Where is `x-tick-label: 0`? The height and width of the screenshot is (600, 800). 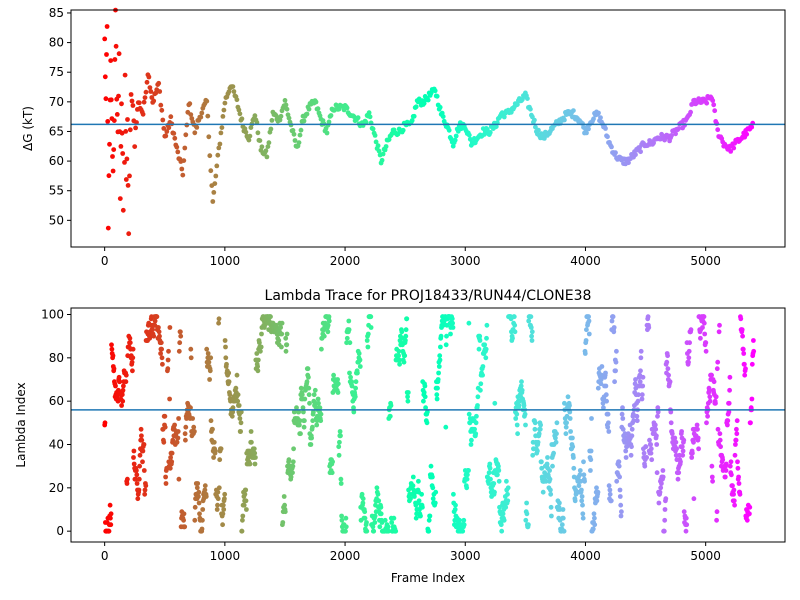 x-tick-label: 0 is located at coordinates (105, 556).